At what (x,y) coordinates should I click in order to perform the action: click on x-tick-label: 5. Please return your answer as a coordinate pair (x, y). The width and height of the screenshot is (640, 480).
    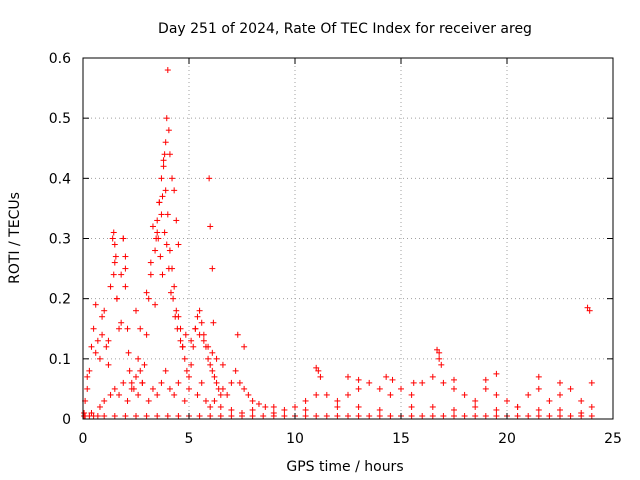
    Looking at the image, I should click on (189, 439).